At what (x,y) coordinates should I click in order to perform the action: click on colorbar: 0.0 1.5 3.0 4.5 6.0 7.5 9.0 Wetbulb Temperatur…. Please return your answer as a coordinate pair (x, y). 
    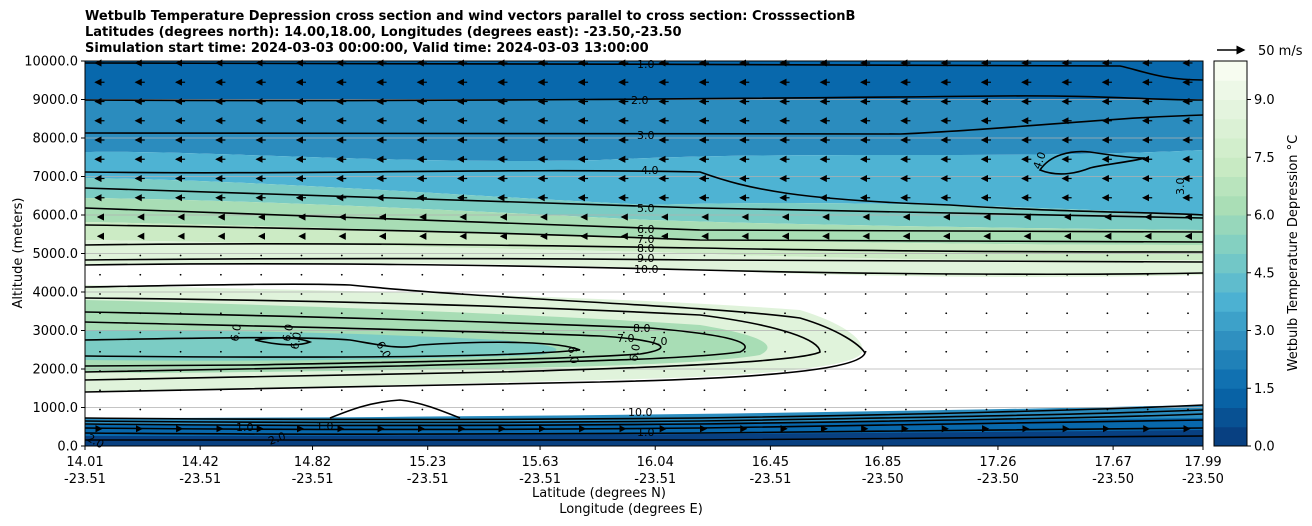
    Looking at the image, I should click on (1257, 257).